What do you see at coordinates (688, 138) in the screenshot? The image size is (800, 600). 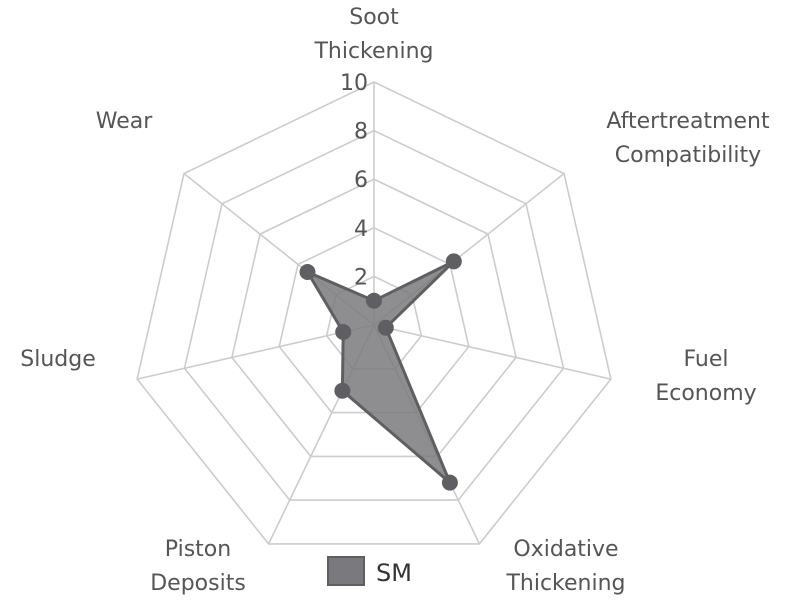 I see `axis-label-1: Aftertreatment Compatibility` at bounding box center [688, 138].